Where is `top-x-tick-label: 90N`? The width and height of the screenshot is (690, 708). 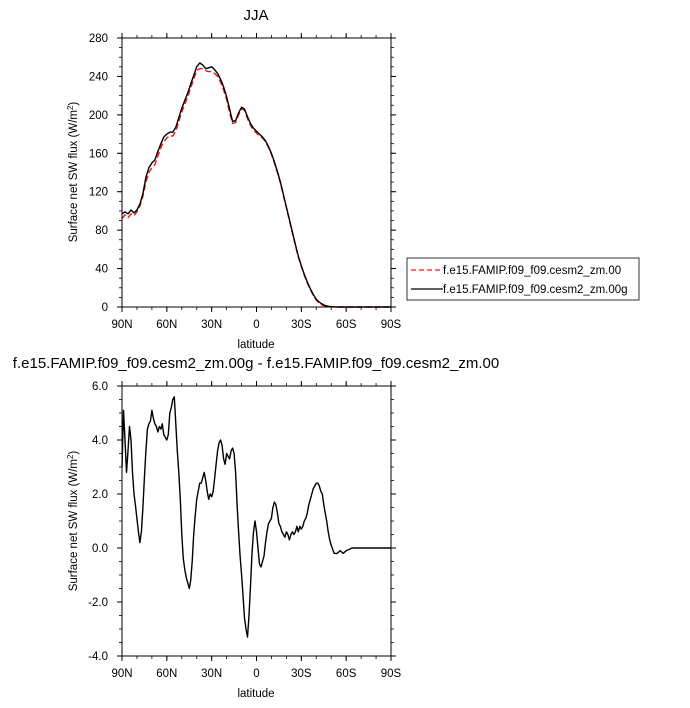 top-x-tick-label: 90N is located at coordinates (121, 325).